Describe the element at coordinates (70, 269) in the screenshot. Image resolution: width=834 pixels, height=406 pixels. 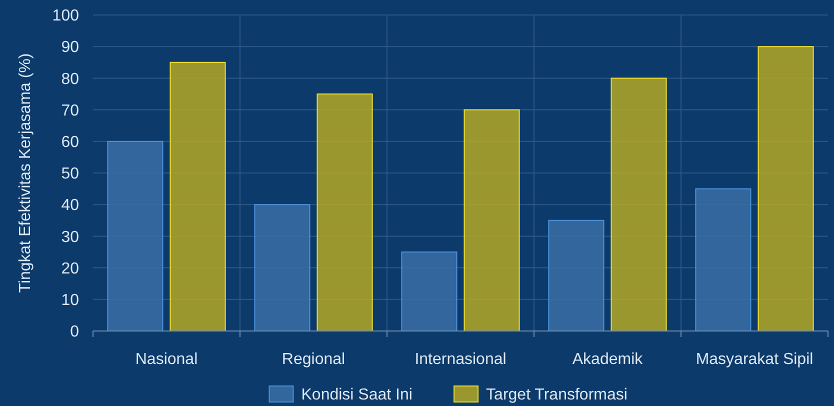
I see `y-tick-label: 20` at that location.